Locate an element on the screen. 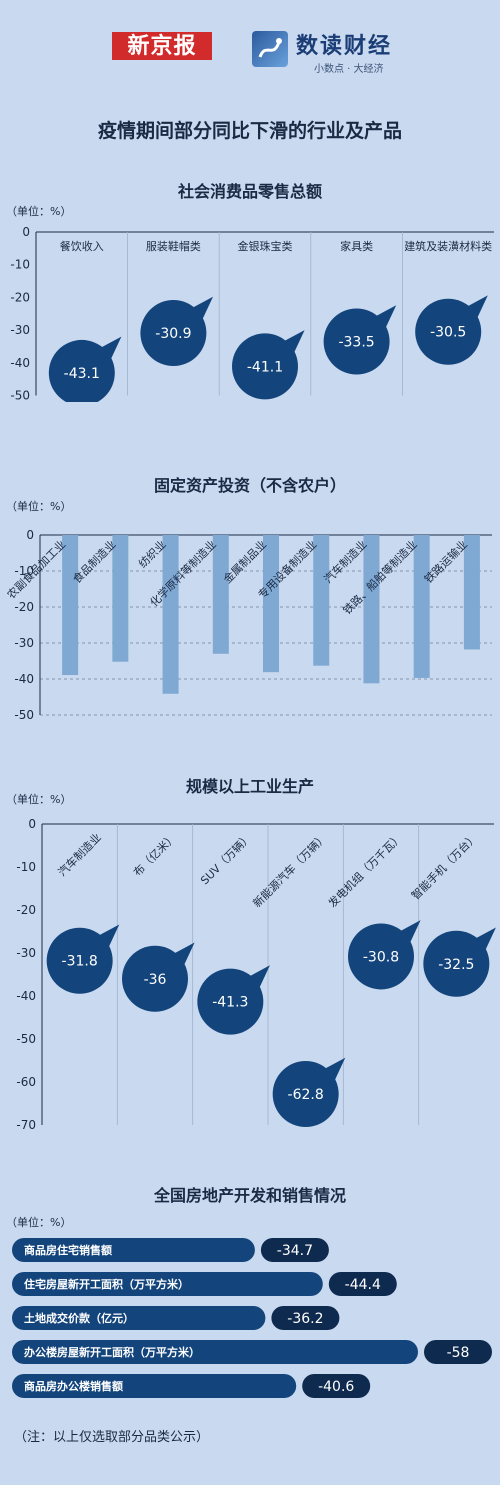  c1-value-label-2: -41.1 is located at coordinates (265, 367).